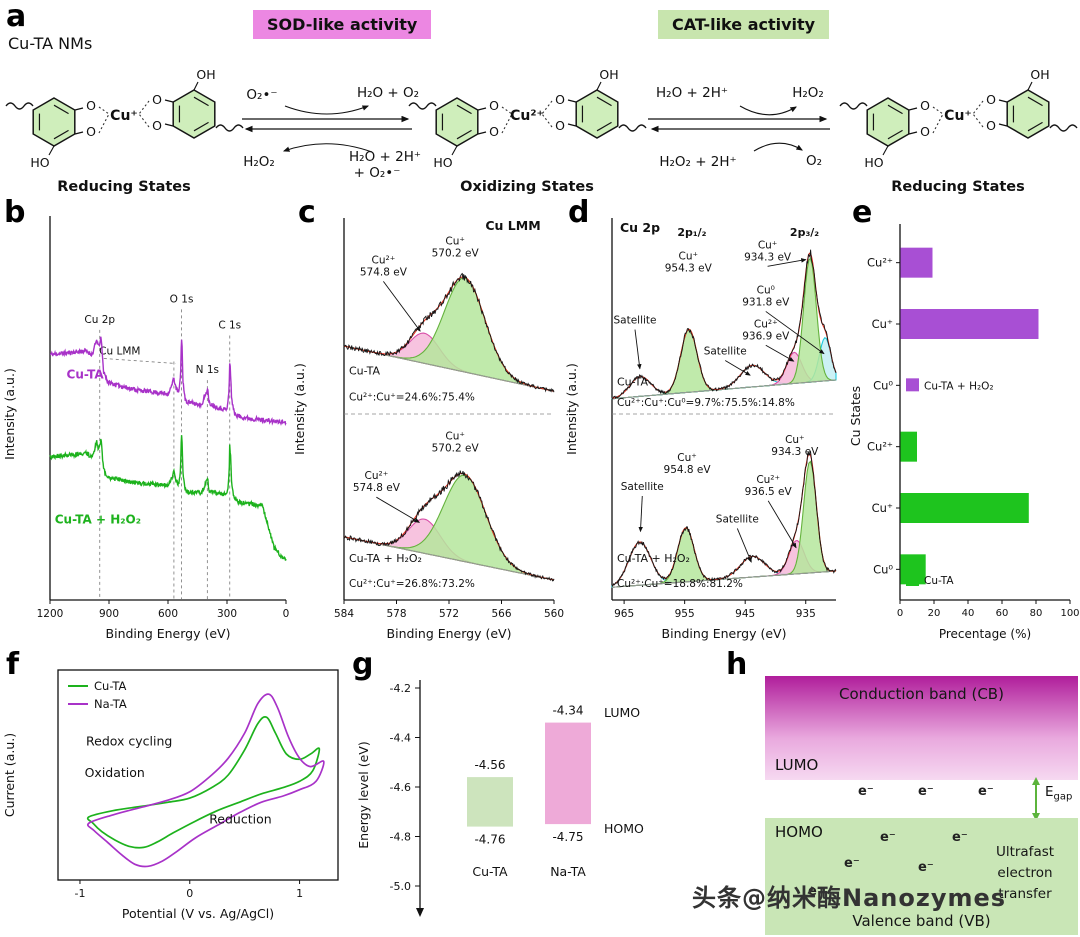  What do you see at coordinates (608, 74) in the screenshot?
I see `hydroxyl-label: OH` at bounding box center [608, 74].